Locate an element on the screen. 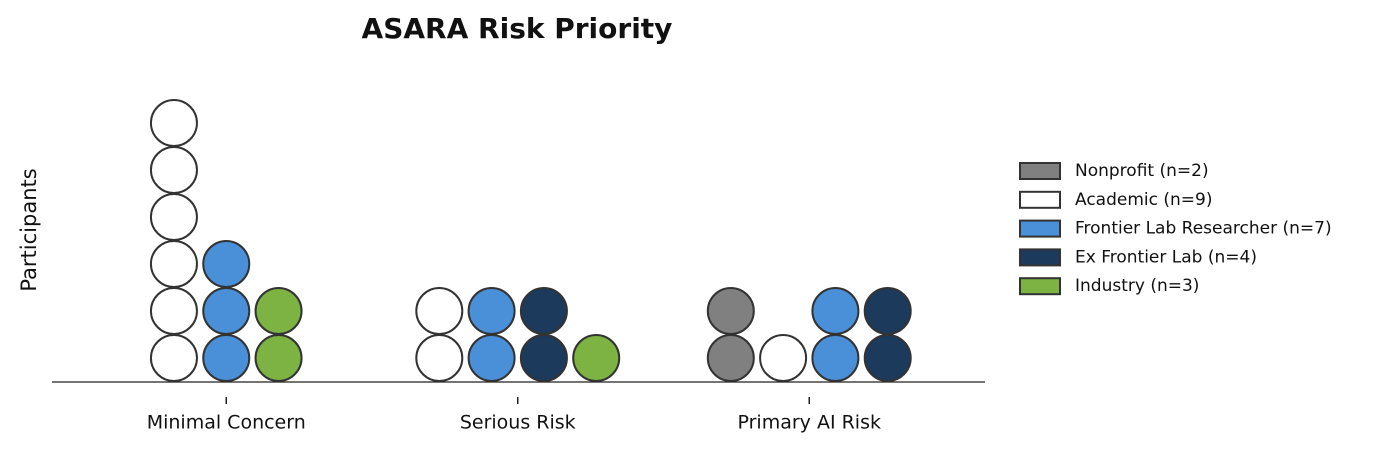  x-tick-label: Serious Risk is located at coordinates (518, 423).